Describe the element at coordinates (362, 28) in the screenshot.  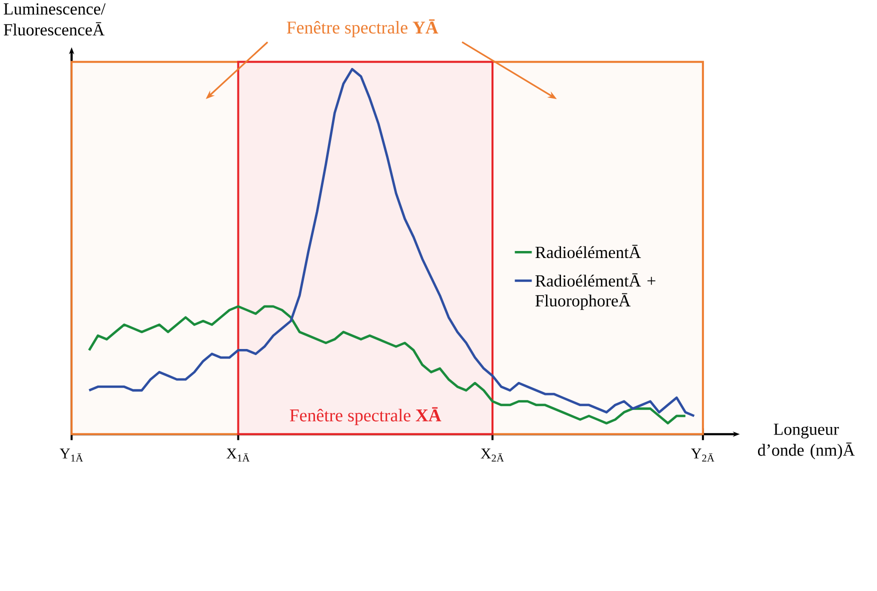
I see `band-label: Fenêtre spectrale YĀ` at that location.